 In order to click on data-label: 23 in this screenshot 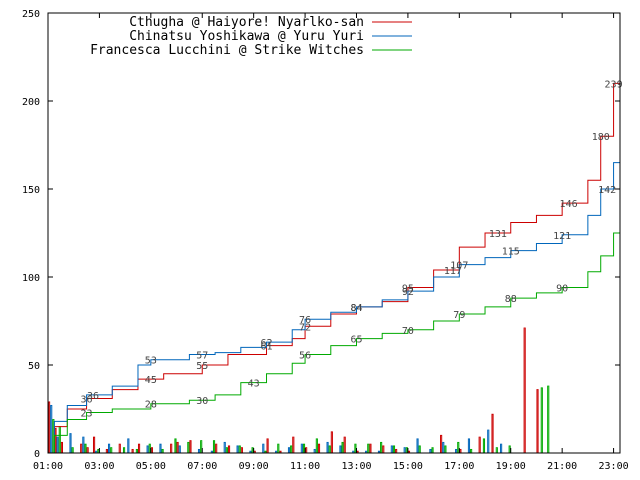, I will do `click(87, 414)`.